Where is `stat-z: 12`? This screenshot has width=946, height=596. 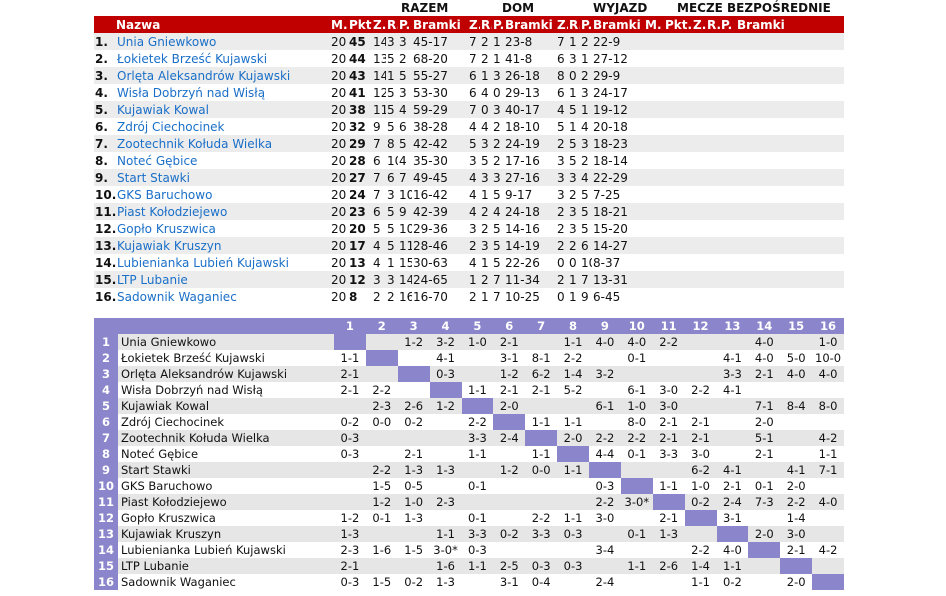
stat-z: 12 is located at coordinates (379, 92).